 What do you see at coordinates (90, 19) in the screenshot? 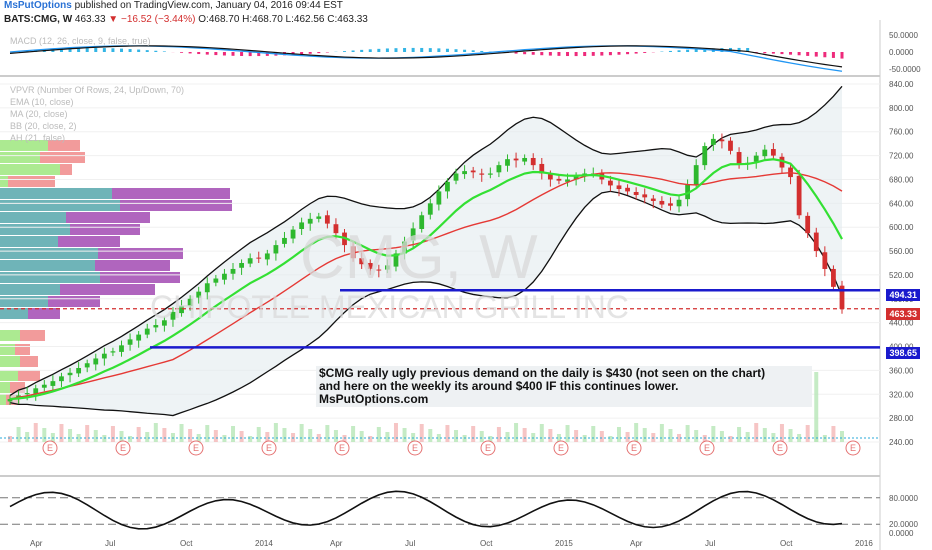
I see `last-price: 463.33` at bounding box center [90, 19].